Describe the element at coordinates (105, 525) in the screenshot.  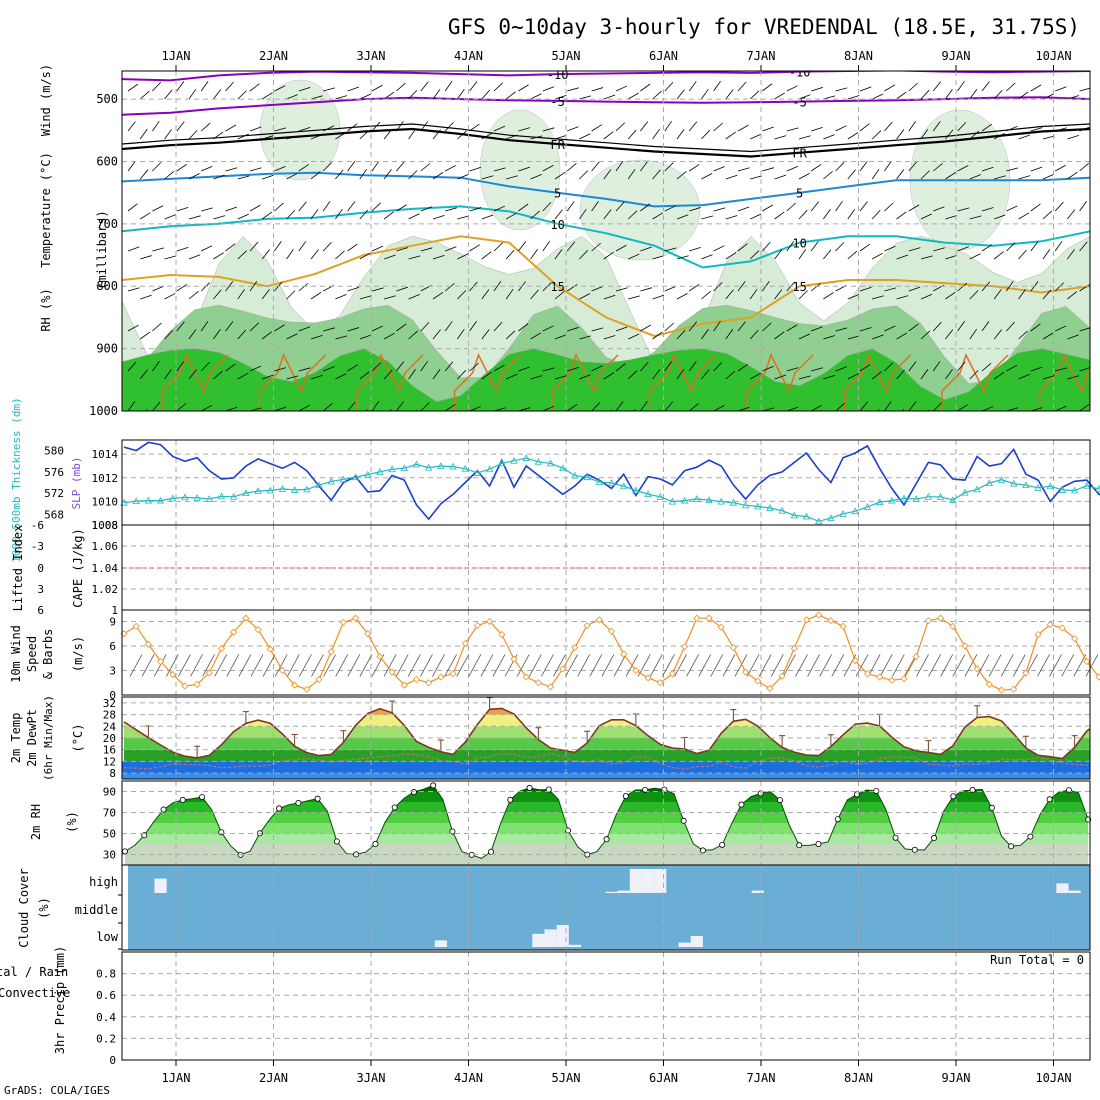
I see `cape-tick: 1.08` at that location.